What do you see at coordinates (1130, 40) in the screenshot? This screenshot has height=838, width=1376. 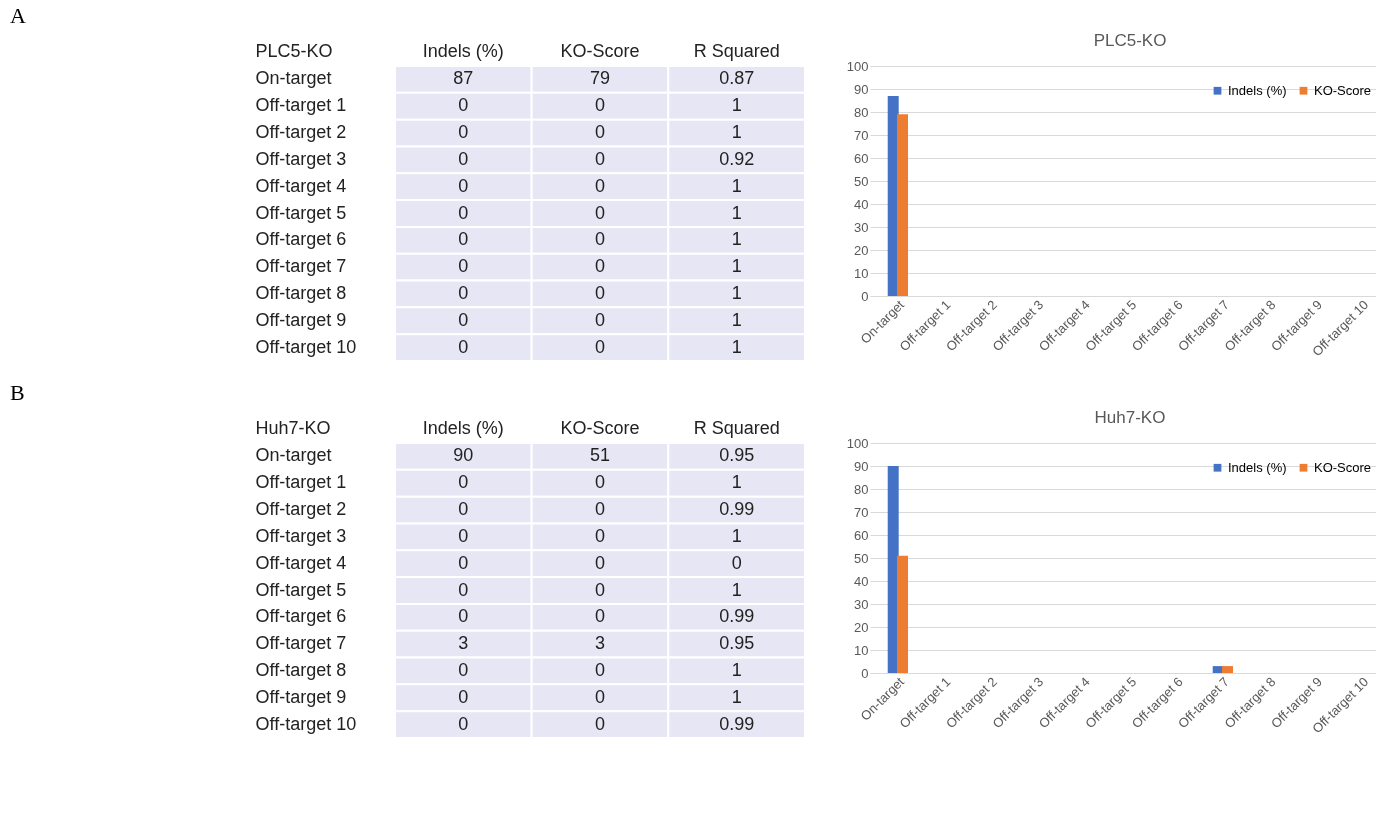 I see `chart-title: PLC5-KO` at bounding box center [1130, 40].